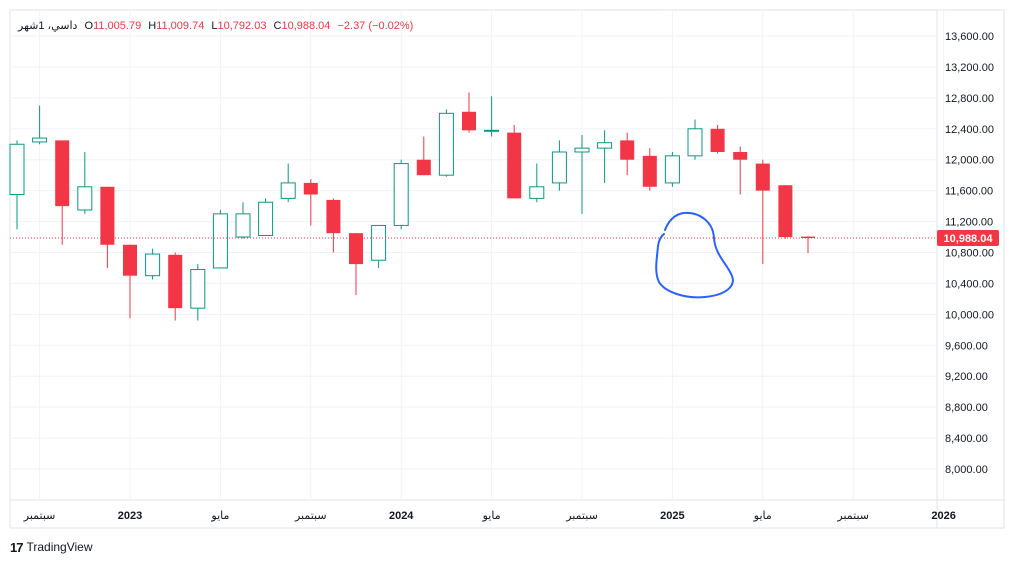 This screenshot has height=564, width=1014. I want to click on time-tick-label: 2025, so click(672, 516).